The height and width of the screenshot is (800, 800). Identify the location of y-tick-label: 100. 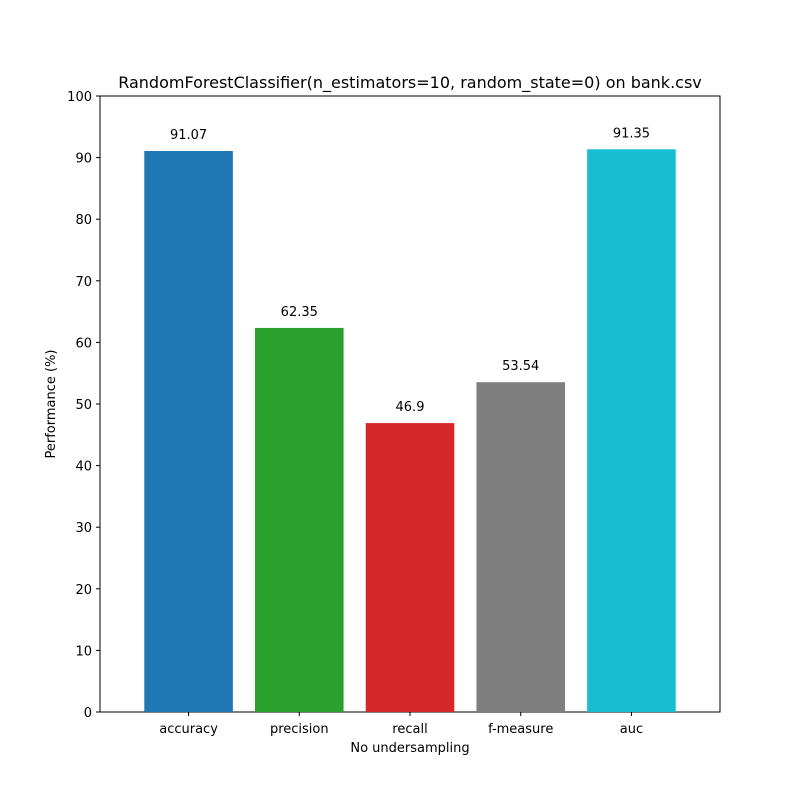
(79, 97).